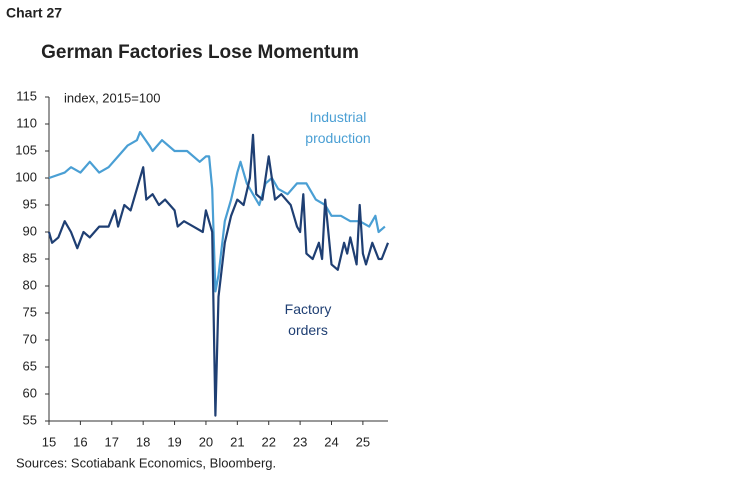  What do you see at coordinates (112, 441) in the screenshot?
I see `x-tick-label: 17` at bounding box center [112, 441].